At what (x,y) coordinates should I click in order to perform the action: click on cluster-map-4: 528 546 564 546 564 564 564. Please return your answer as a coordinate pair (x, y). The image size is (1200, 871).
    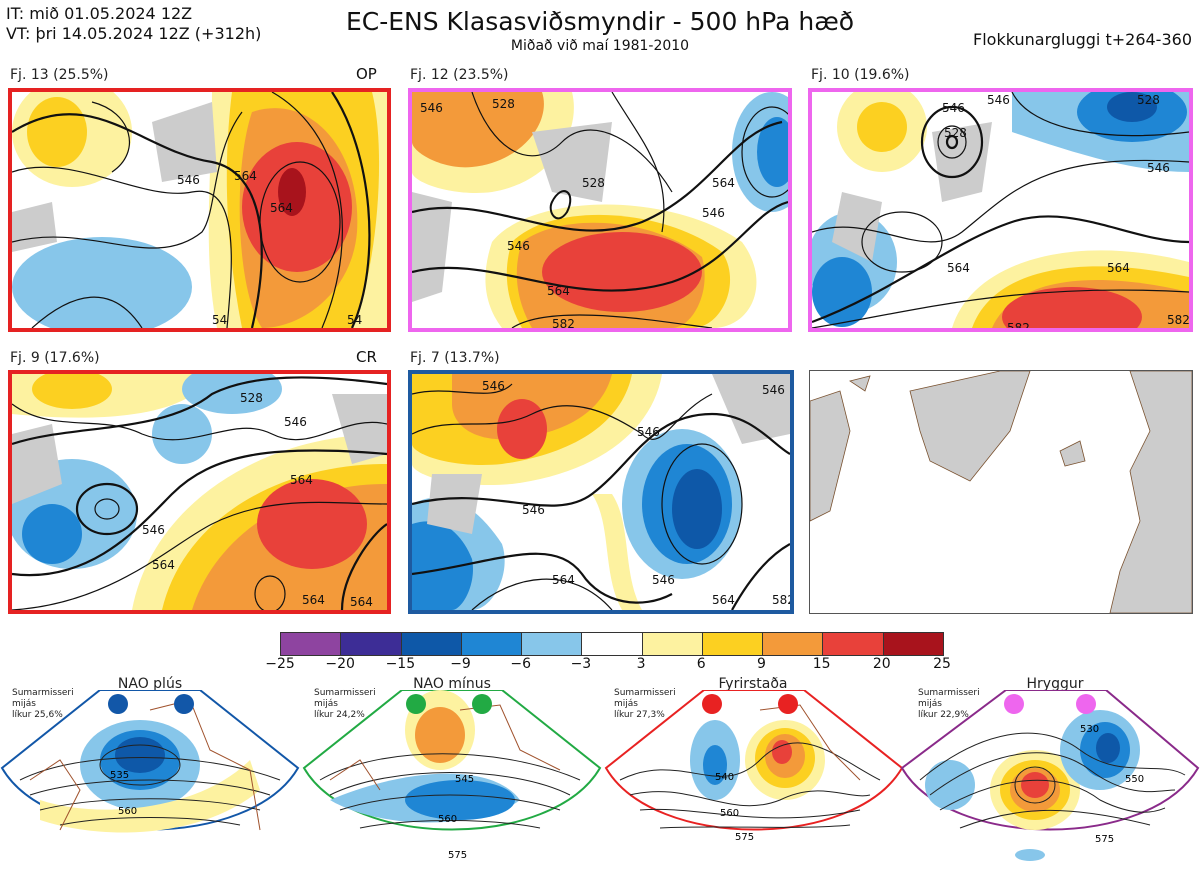
    Looking at the image, I should click on (199, 492).